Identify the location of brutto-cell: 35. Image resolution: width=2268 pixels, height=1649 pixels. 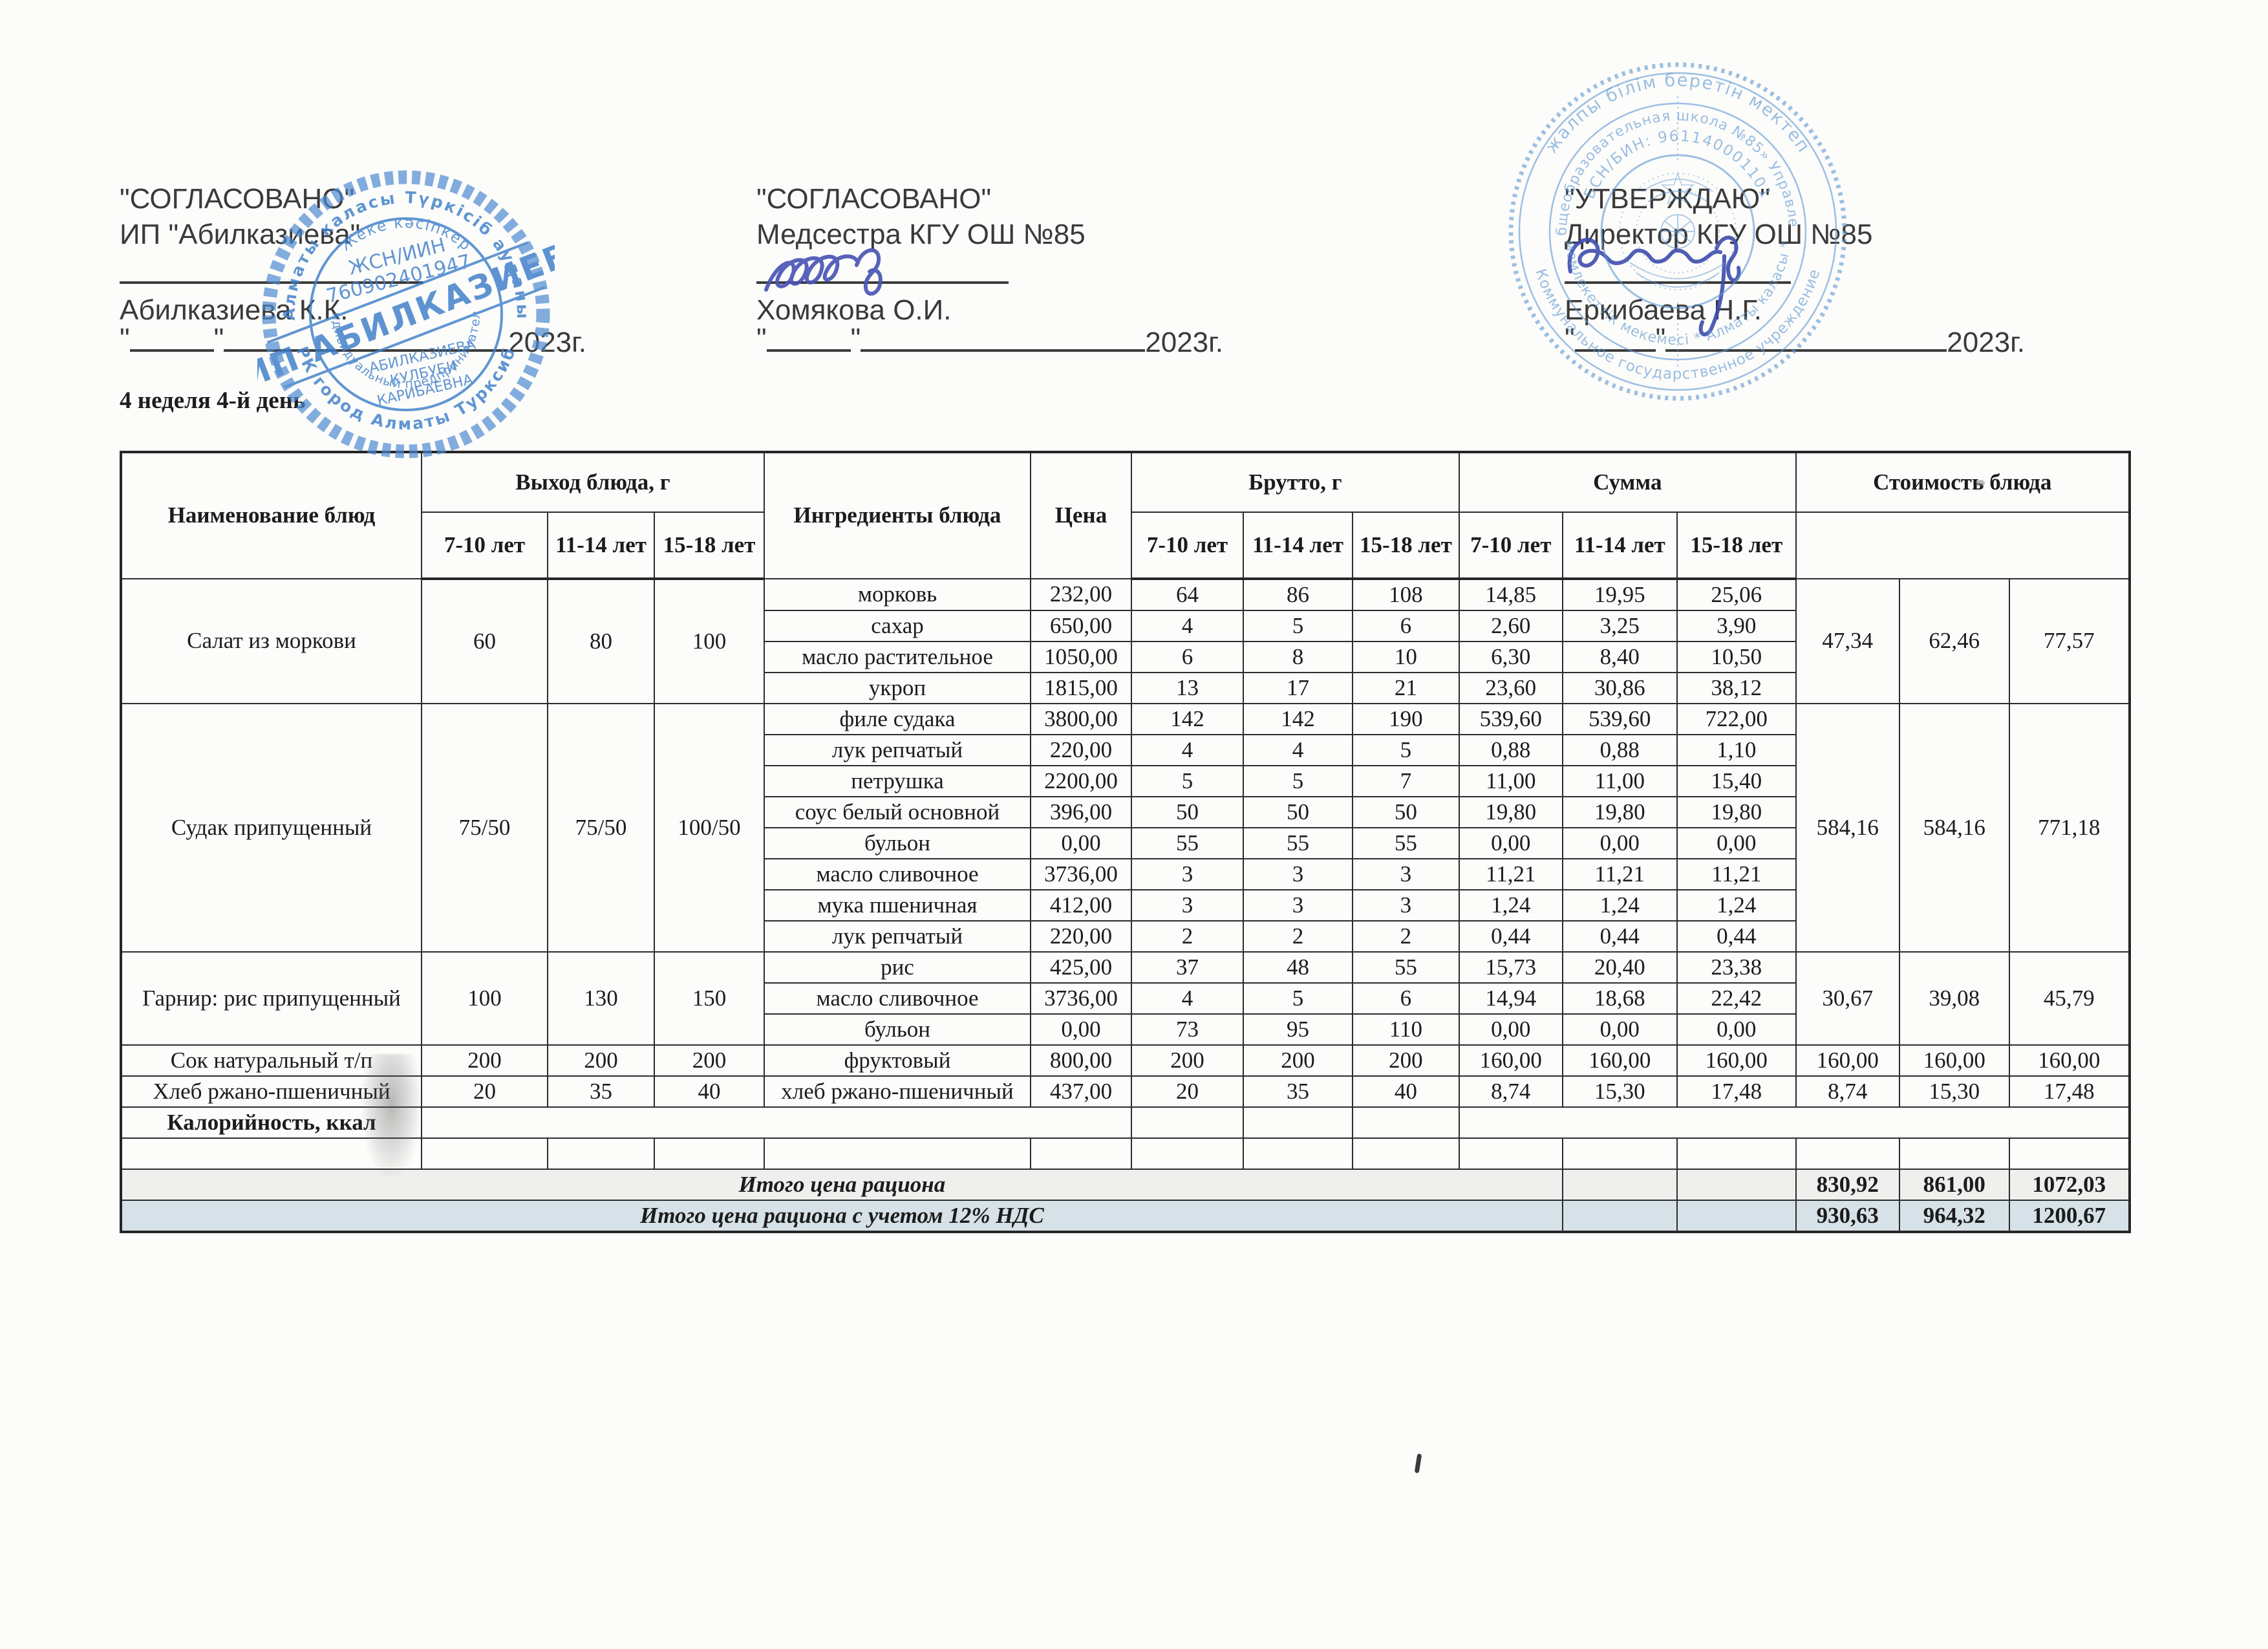
(1298, 1091).